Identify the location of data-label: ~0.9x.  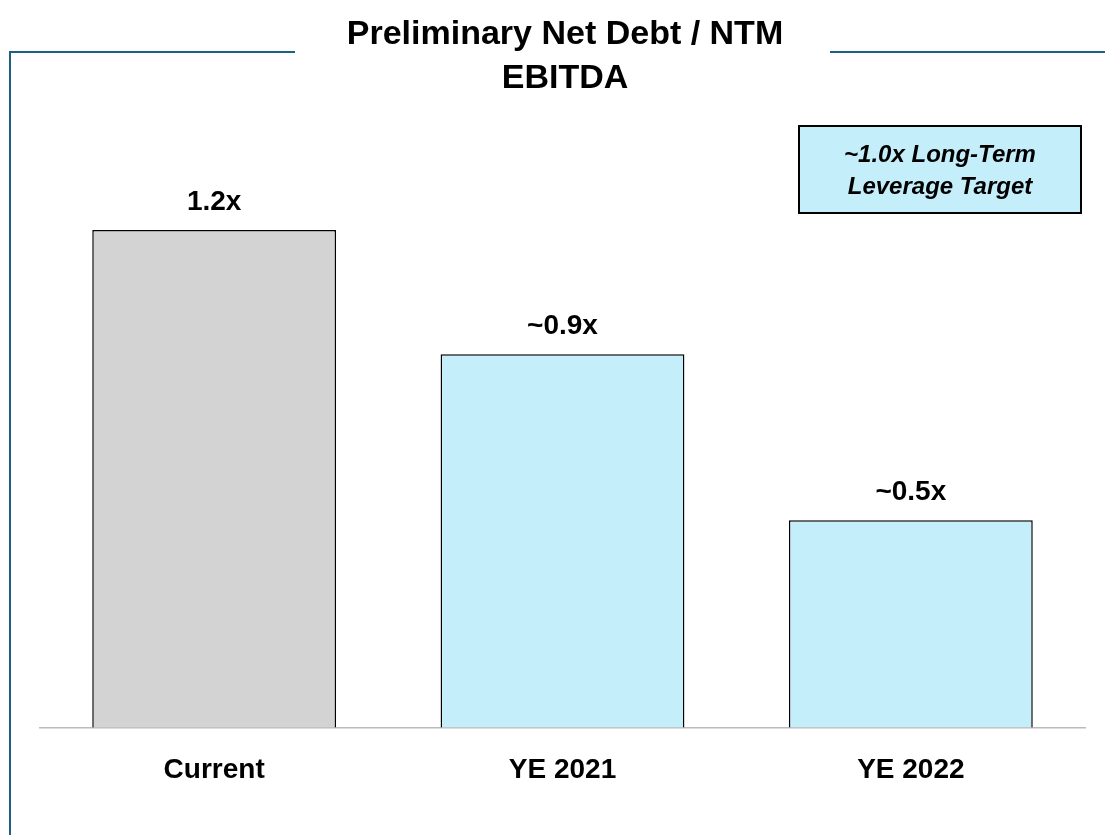
(563, 325).